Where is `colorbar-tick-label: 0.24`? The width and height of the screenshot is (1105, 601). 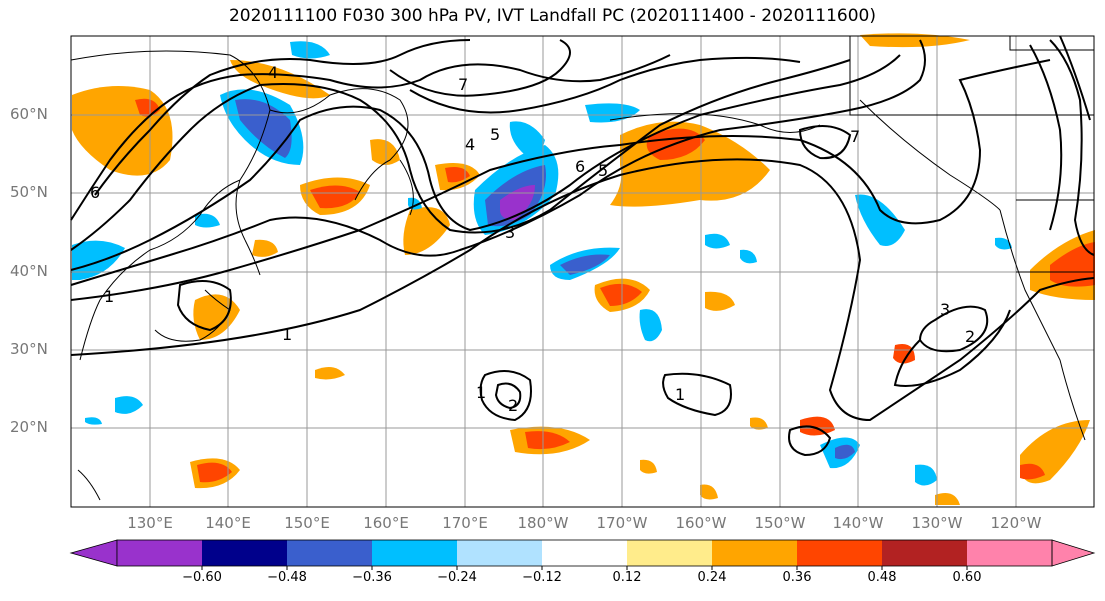
colorbar-tick-label: 0.24 is located at coordinates (712, 577).